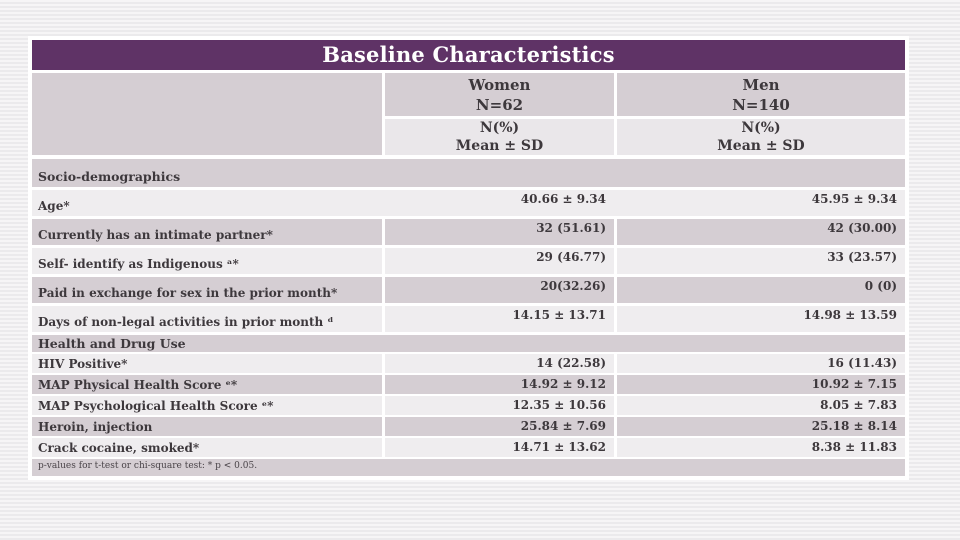  What do you see at coordinates (207, 203) in the screenshot?
I see `row-label: Age*` at bounding box center [207, 203].